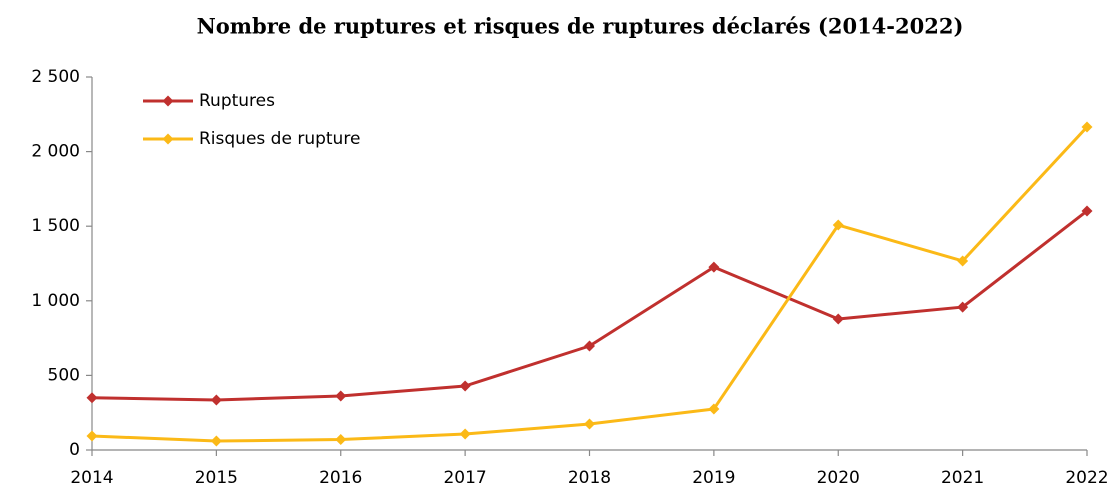 This screenshot has width=1118, height=492. What do you see at coordinates (64, 375) in the screenshot?
I see `y-tick-label: 500` at bounding box center [64, 375].